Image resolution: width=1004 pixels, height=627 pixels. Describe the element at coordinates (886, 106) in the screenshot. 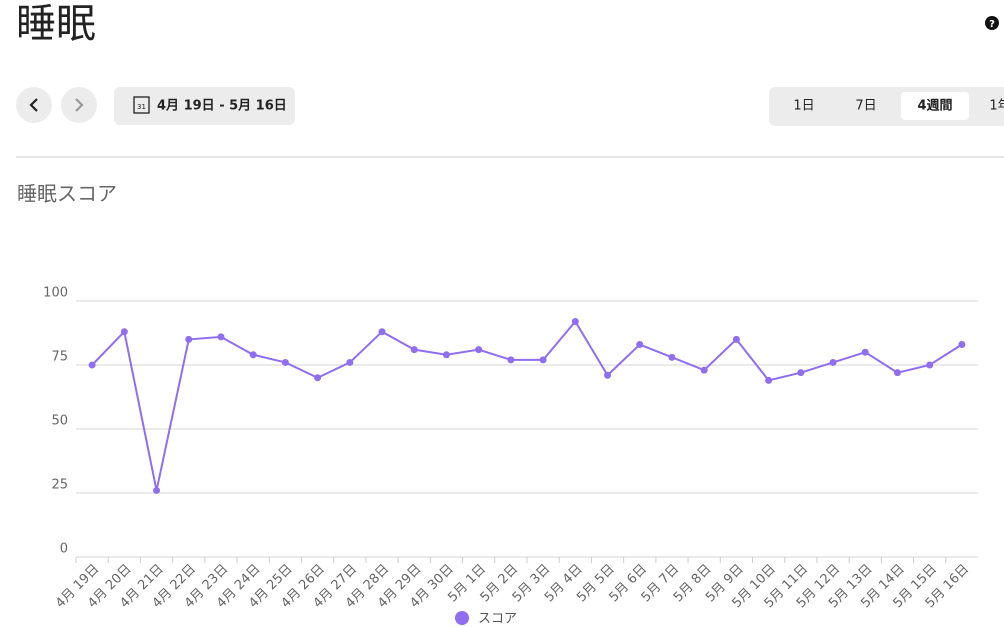

I see `period-tabs: 1日 7日 4週間 1年` at that location.